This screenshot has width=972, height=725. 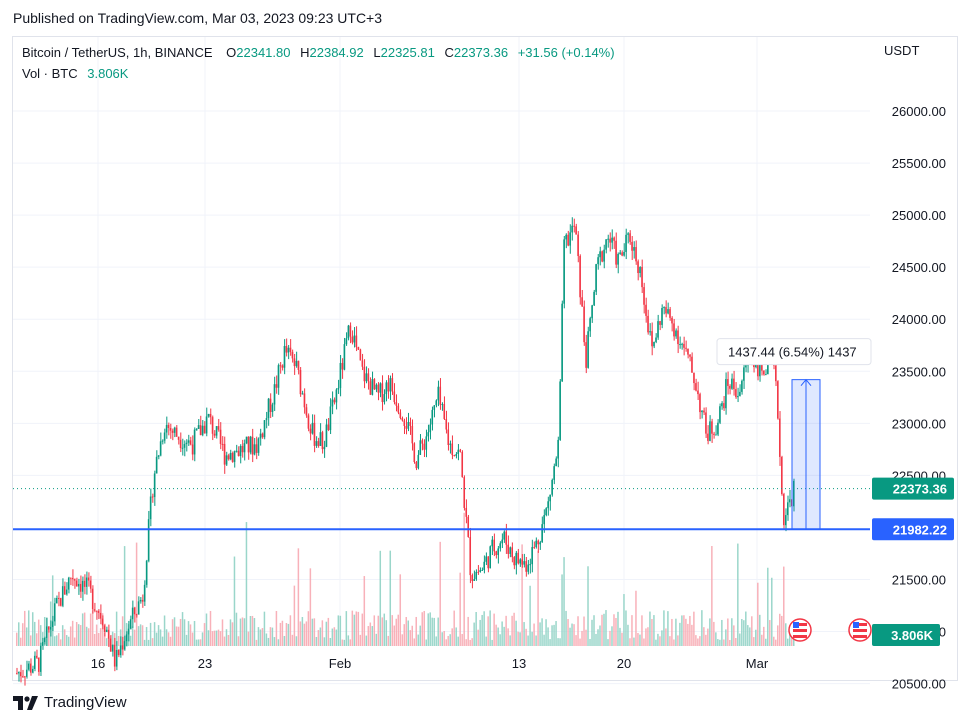 I want to click on y-tick-label: 24000.00, so click(x=919, y=319).